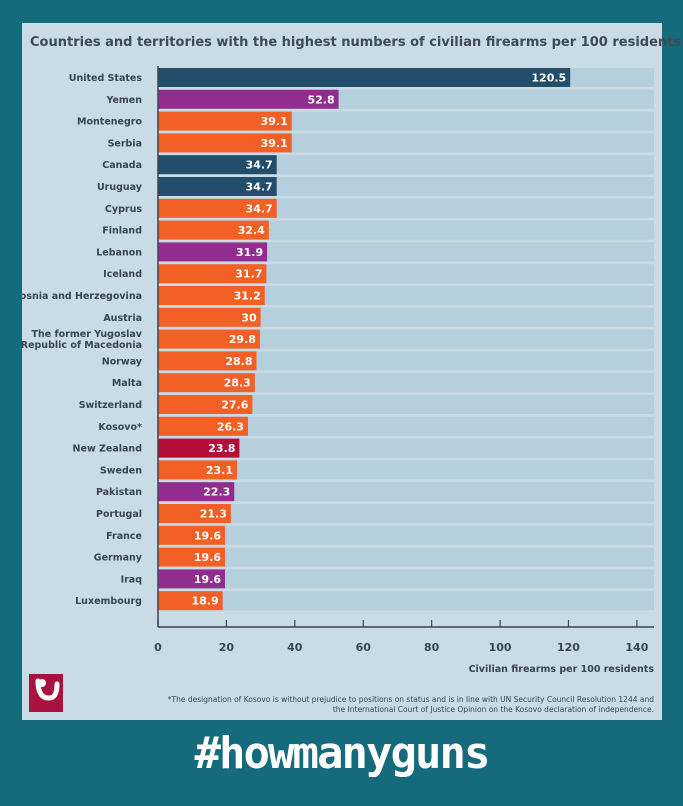  Describe the element at coordinates (320, 99) in the screenshot. I see `bar-value-label: 52.8` at that location.